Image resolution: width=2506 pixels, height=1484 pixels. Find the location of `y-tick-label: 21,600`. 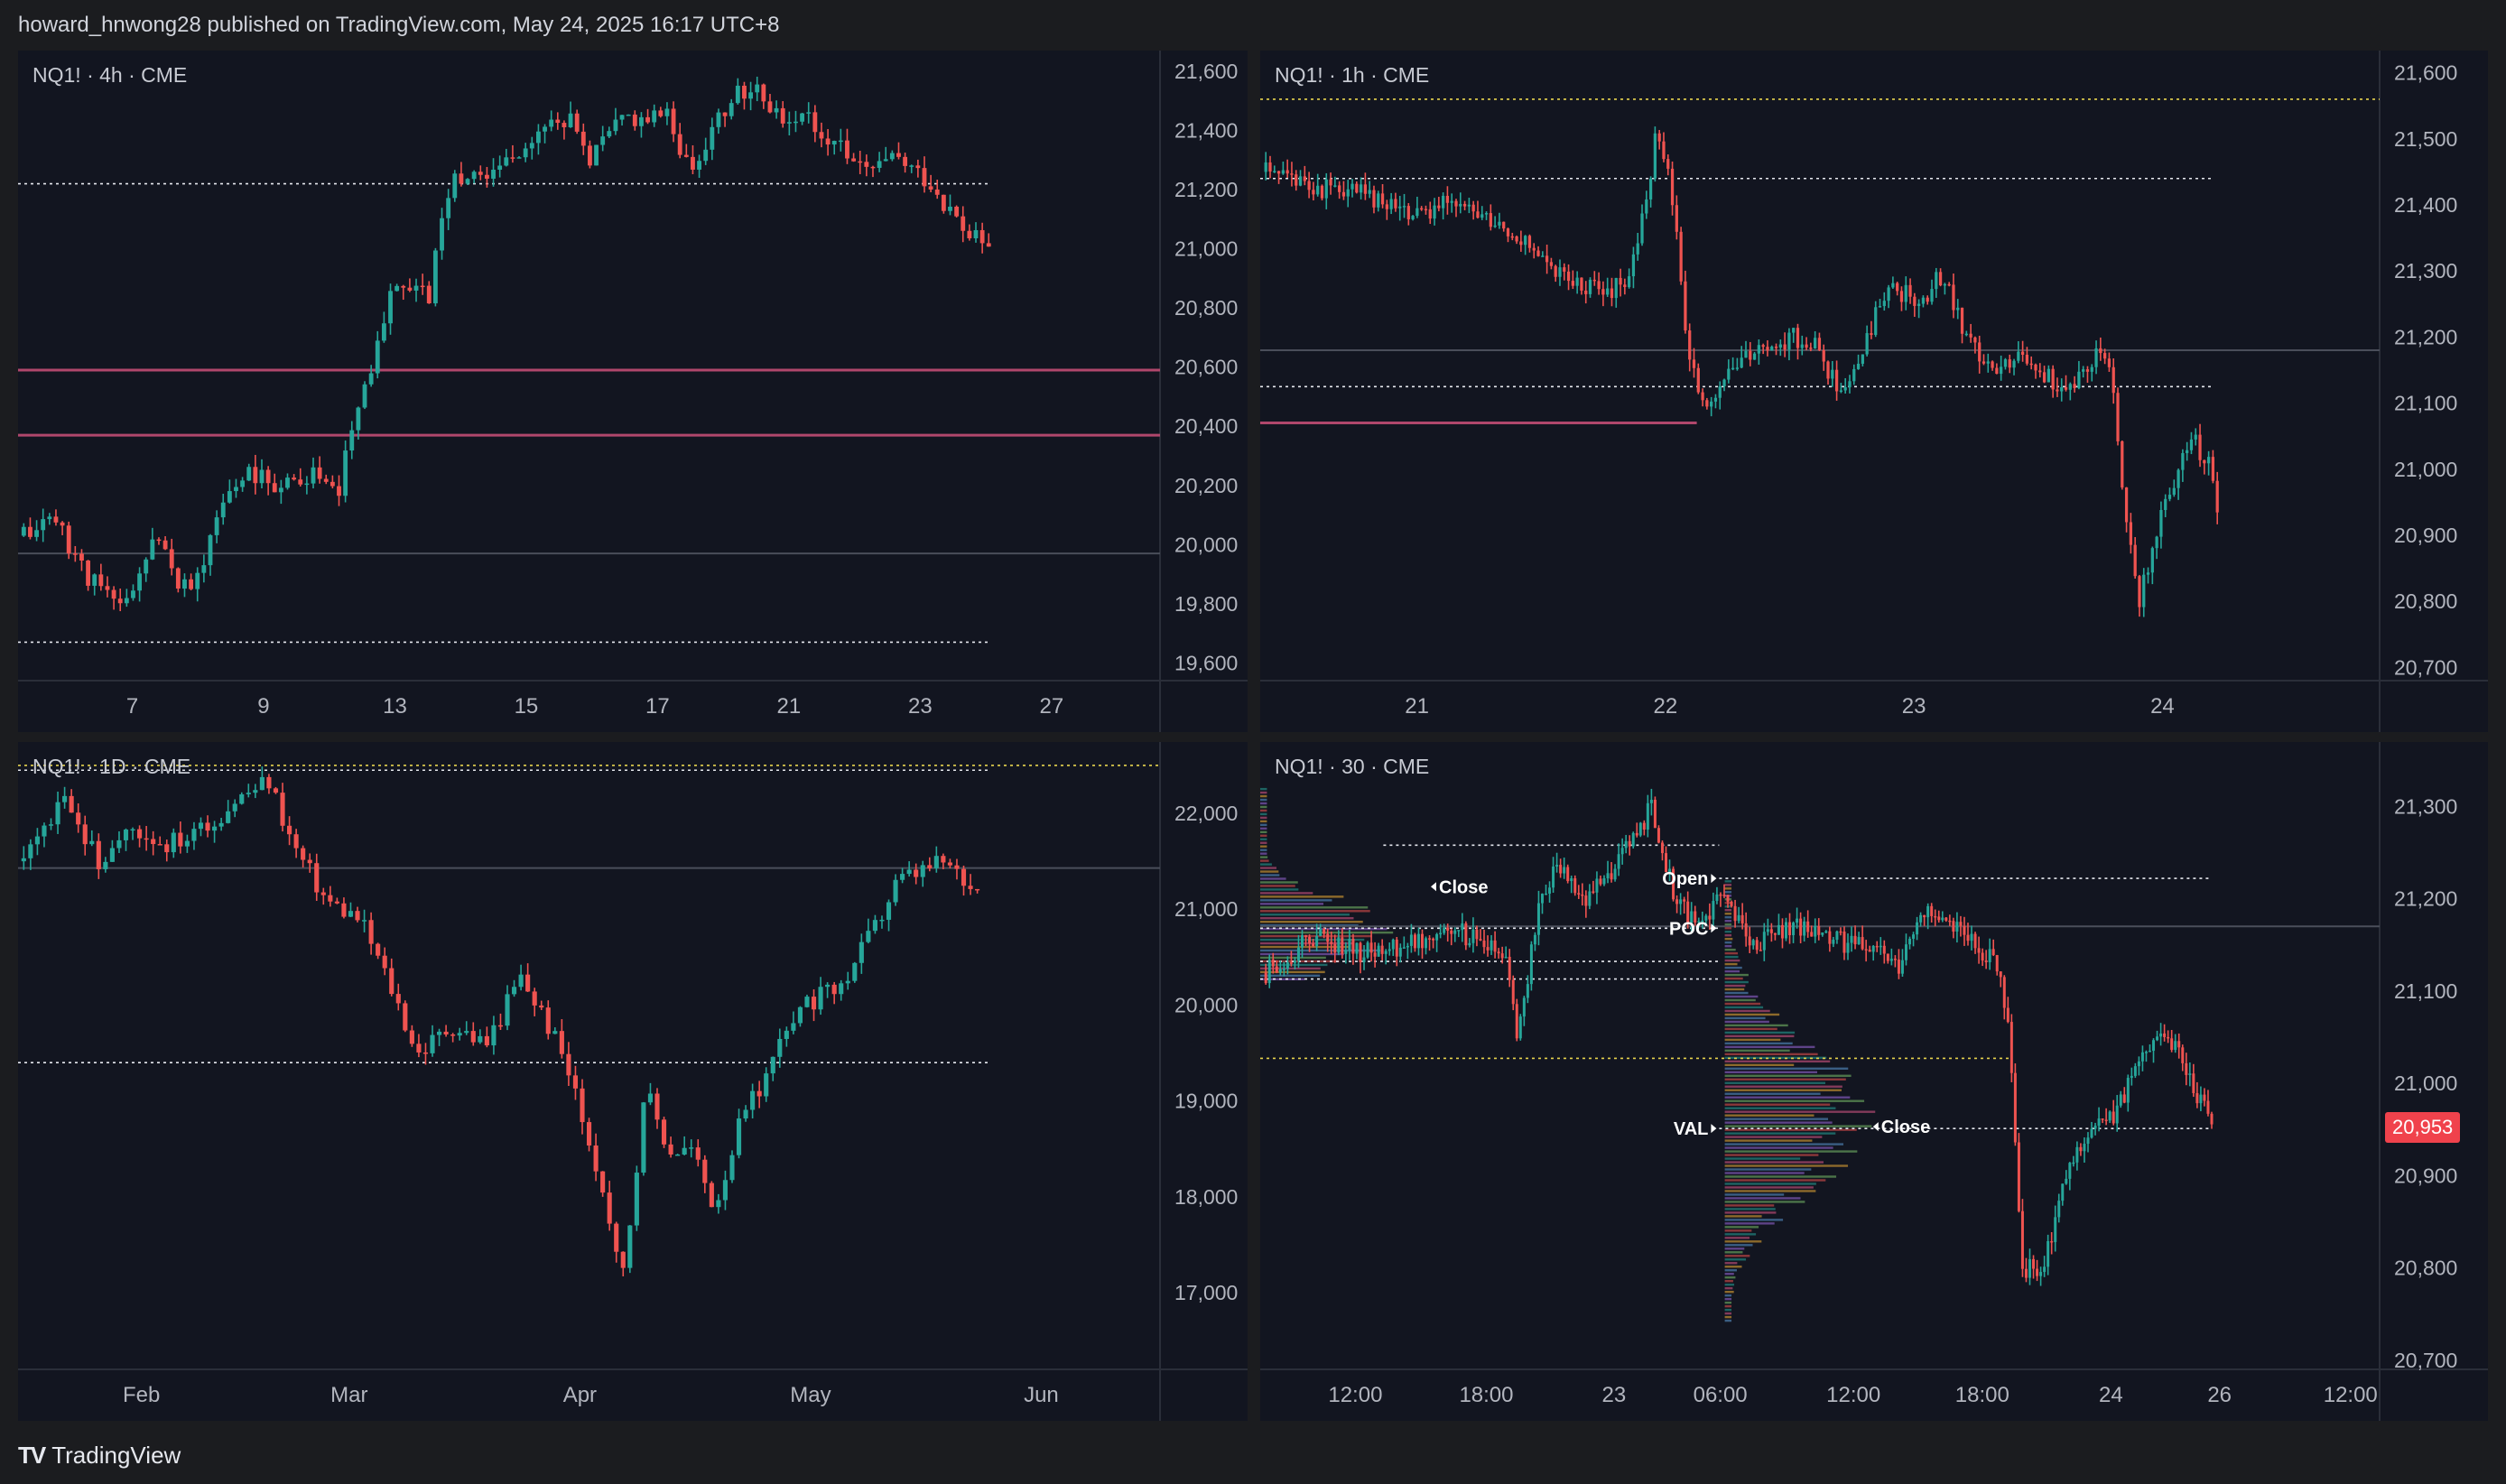

y-tick-label: 21,600 is located at coordinates (1206, 71).